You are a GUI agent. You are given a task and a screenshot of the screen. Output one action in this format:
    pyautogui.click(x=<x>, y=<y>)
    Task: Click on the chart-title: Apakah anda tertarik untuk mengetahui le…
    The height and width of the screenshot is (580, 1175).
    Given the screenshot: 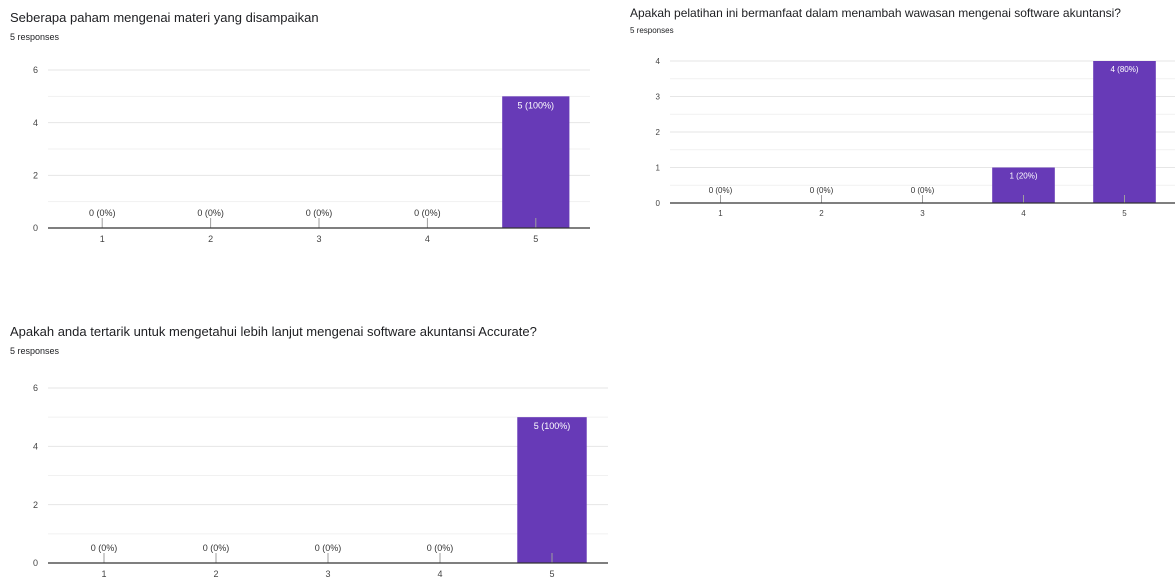 What is the action you would take?
    pyautogui.click(x=273, y=331)
    